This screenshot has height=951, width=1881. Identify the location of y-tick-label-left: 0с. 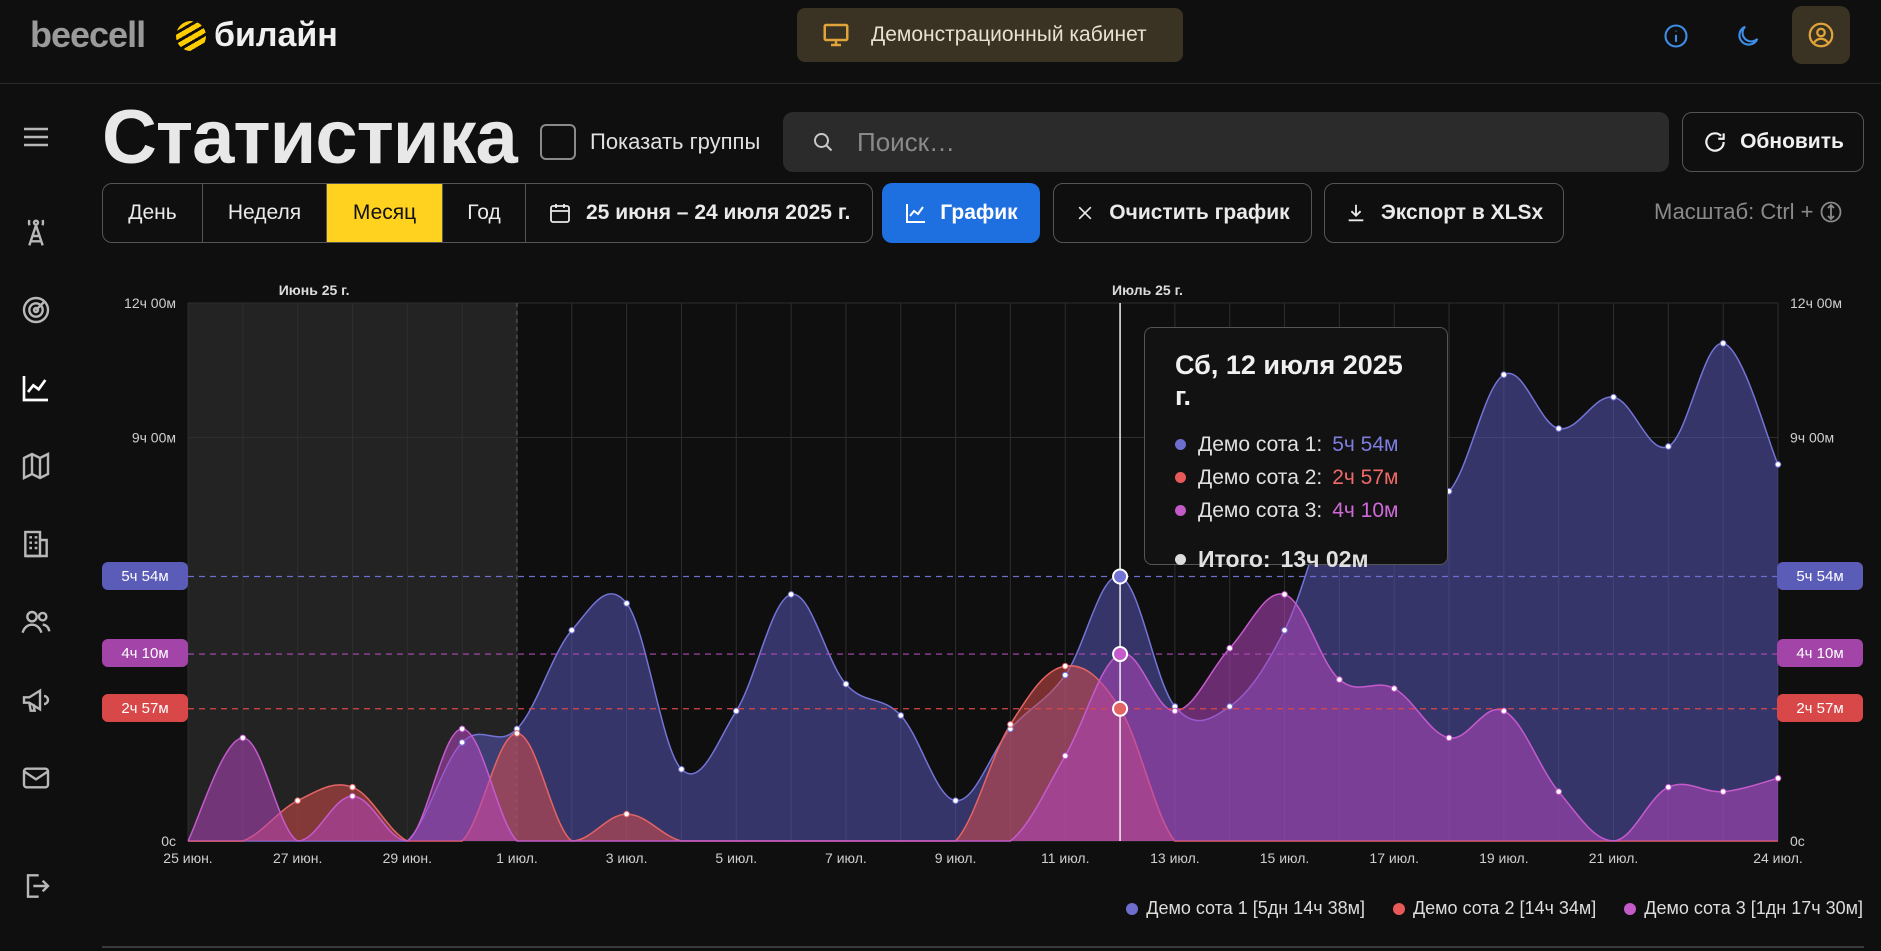
(168, 841).